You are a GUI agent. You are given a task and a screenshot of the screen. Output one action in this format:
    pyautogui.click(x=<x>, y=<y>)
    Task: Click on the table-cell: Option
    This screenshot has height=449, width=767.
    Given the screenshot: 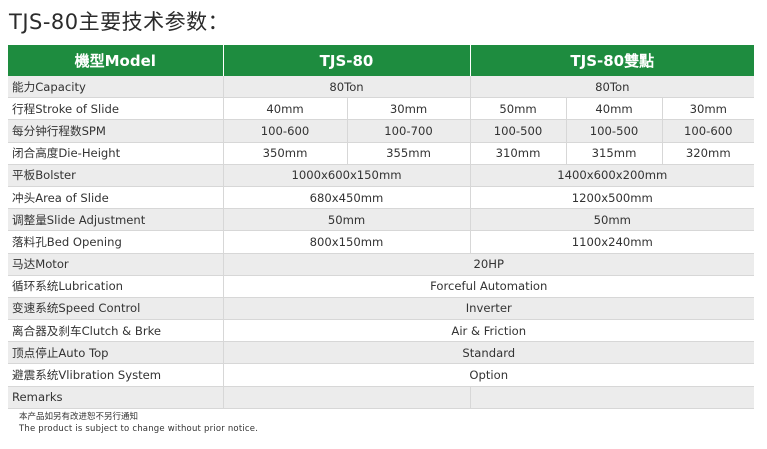 What is the action you would take?
    pyautogui.click(x=489, y=375)
    